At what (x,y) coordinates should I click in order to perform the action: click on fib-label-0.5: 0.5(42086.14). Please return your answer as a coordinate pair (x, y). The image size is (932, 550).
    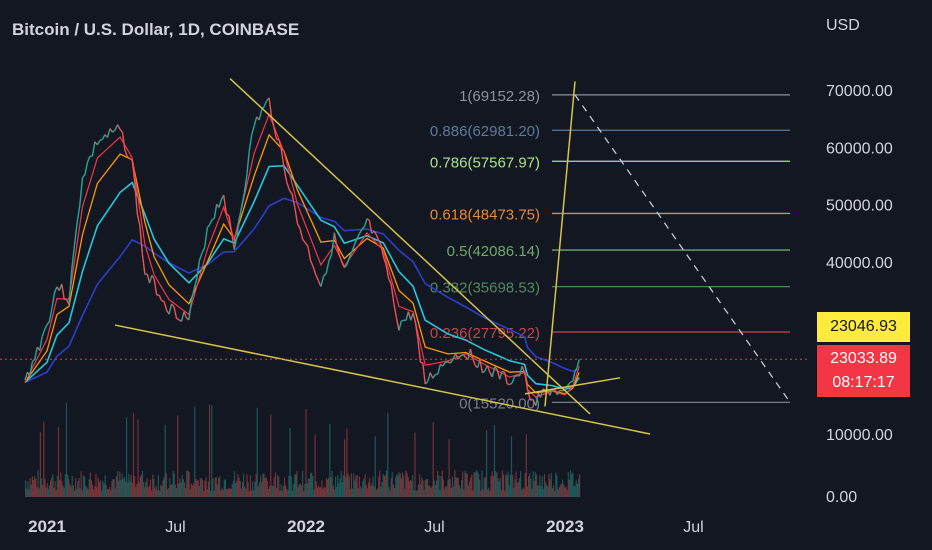
    Looking at the image, I should click on (493, 251).